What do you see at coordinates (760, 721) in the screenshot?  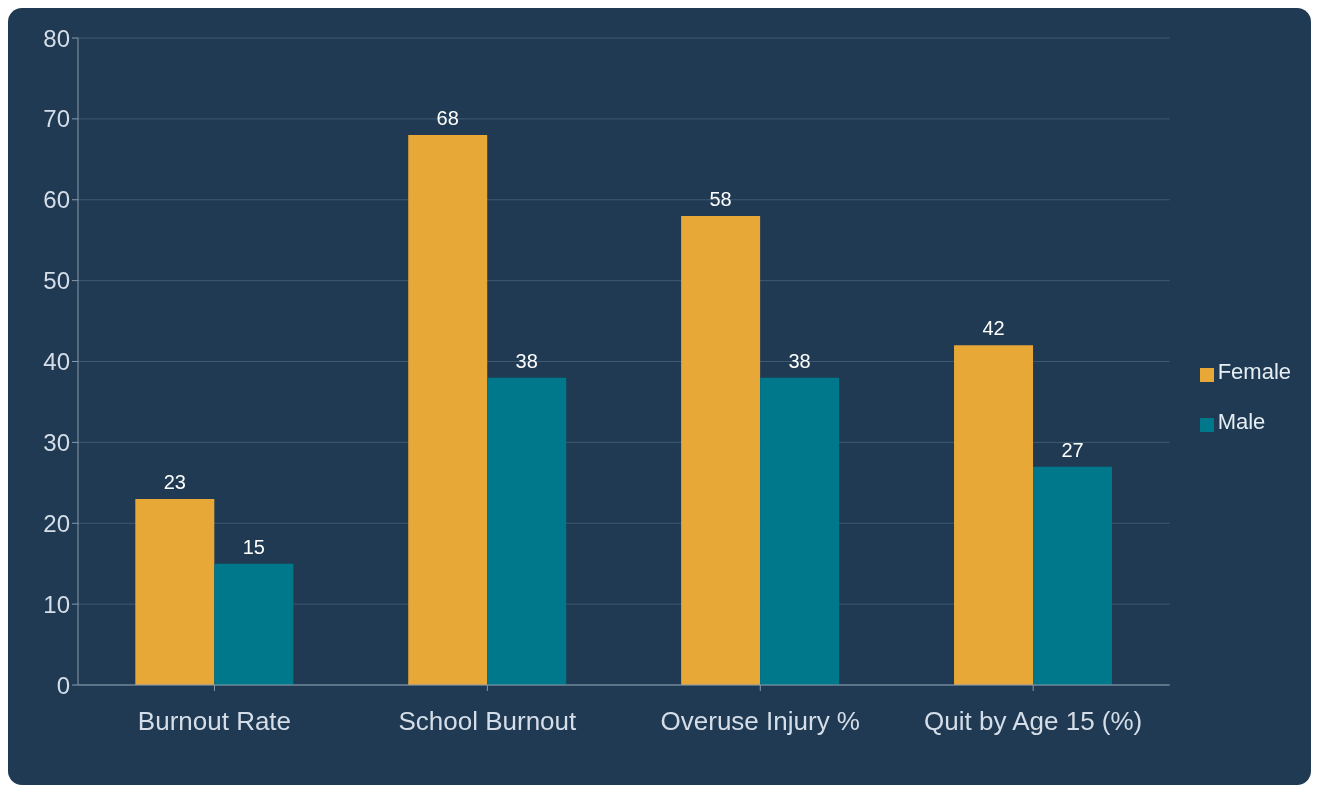 I see `x-tick-label: Overuse Injury %` at bounding box center [760, 721].